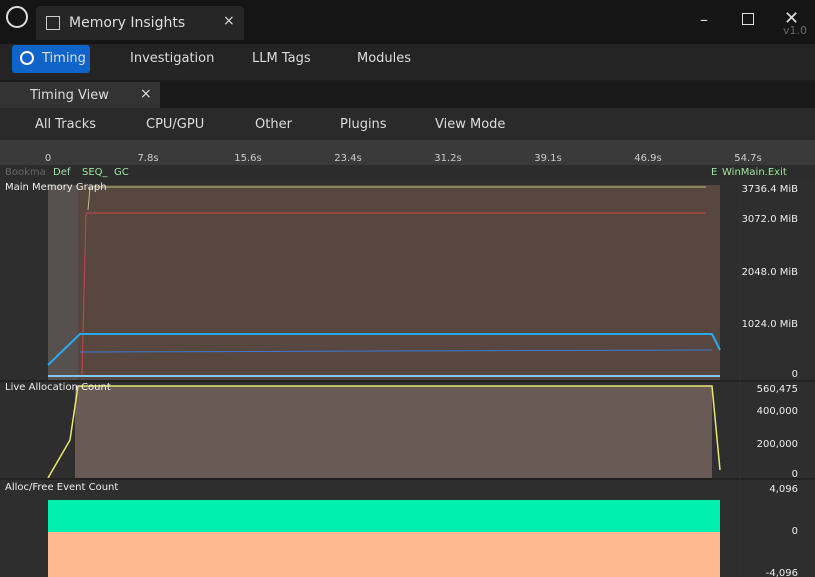  I want to click on alloc-line, so click(384, 432).